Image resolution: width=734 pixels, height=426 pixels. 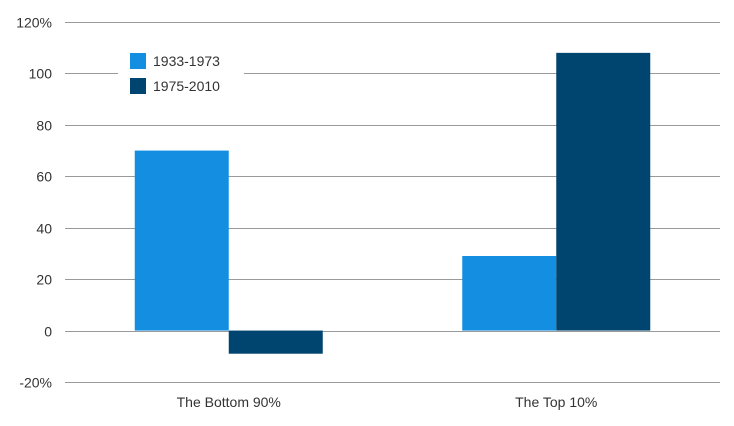 What do you see at coordinates (186, 86) in the screenshot?
I see `legend-label-1975-2010: 1975-2010` at bounding box center [186, 86].